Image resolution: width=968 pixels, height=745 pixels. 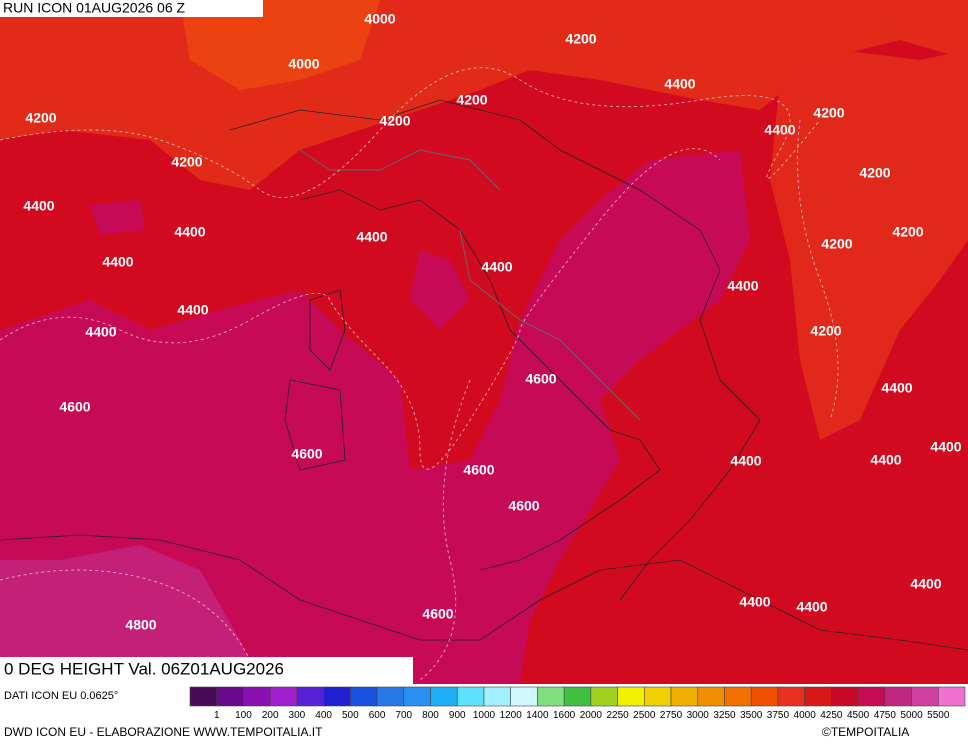 What do you see at coordinates (217, 715) in the screenshot?
I see `colorbar-label: 1` at bounding box center [217, 715].